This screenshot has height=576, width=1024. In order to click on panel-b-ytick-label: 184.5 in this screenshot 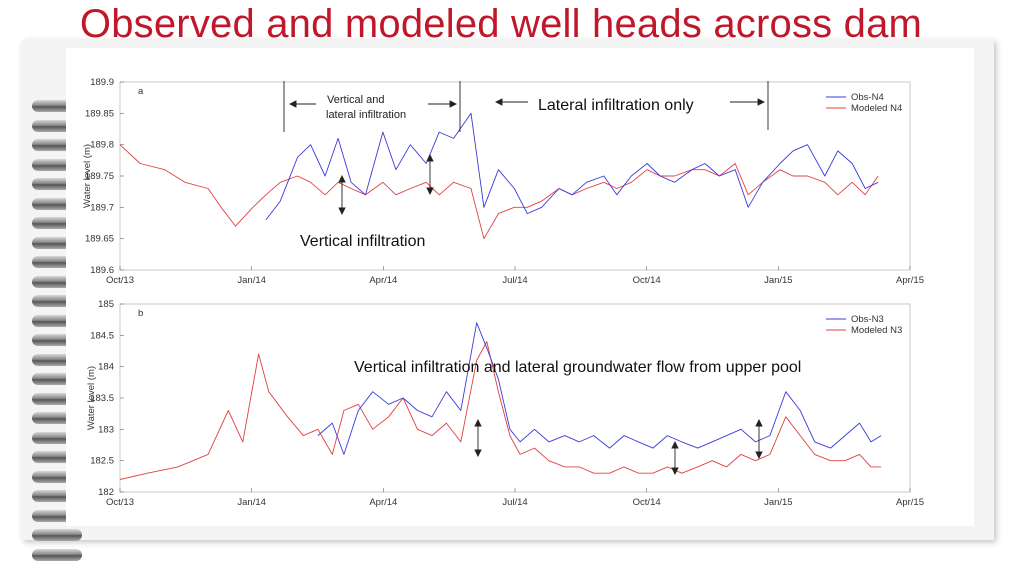, I will do `click(102, 335)`.